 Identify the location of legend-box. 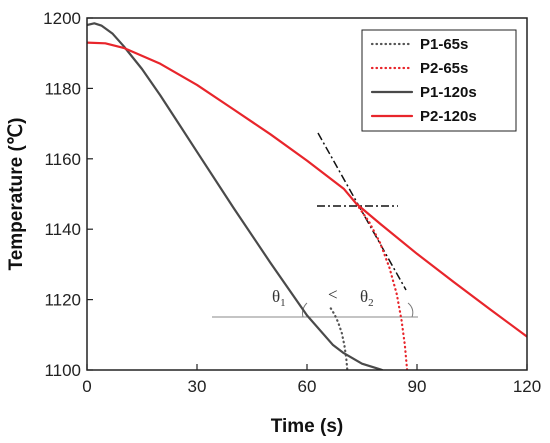
(439, 80).